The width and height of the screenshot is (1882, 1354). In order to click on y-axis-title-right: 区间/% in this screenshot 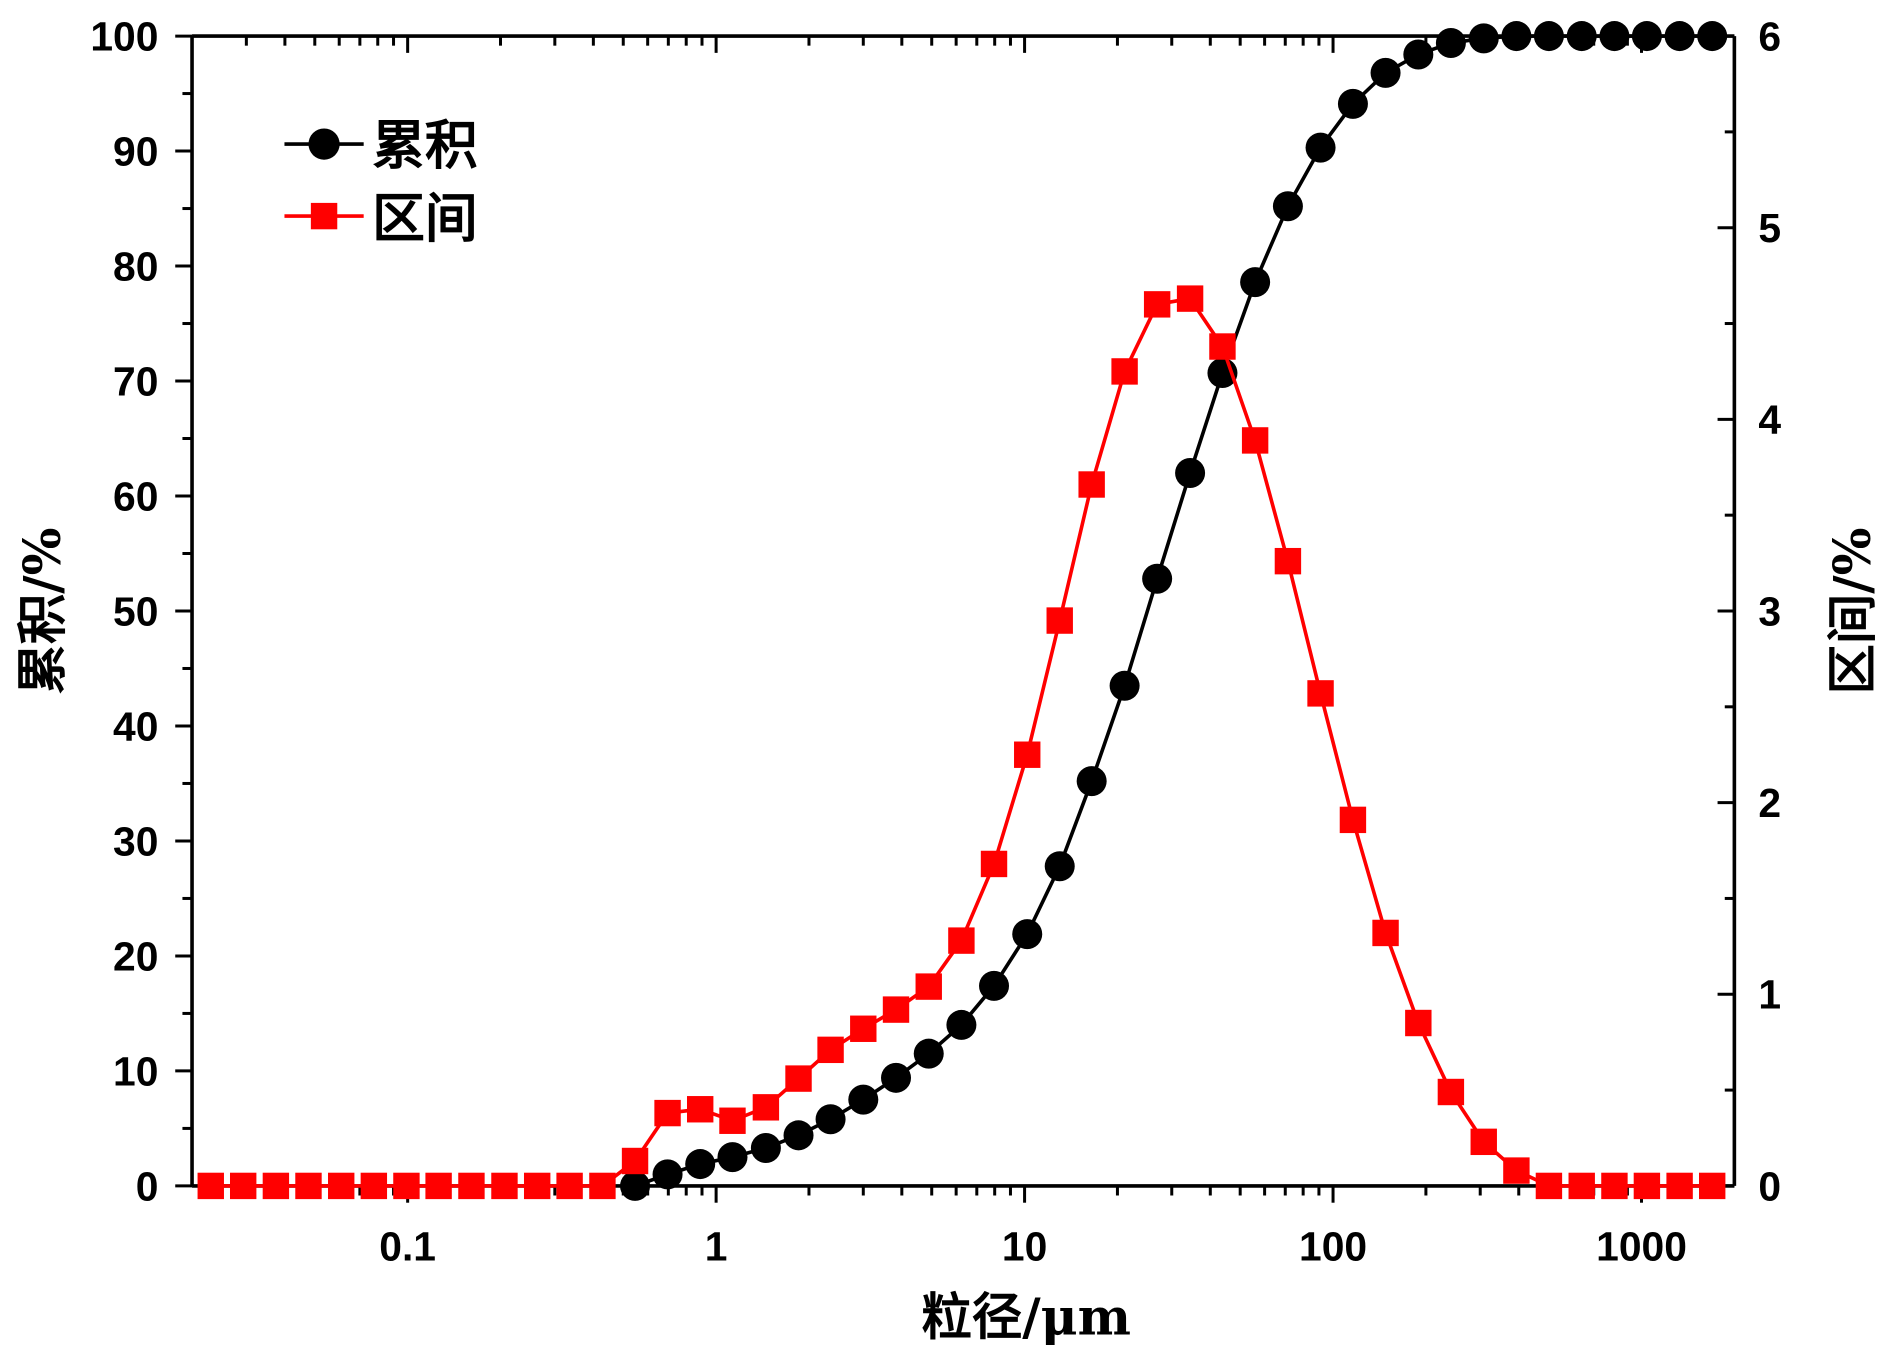, I will do `click(1852, 610)`.